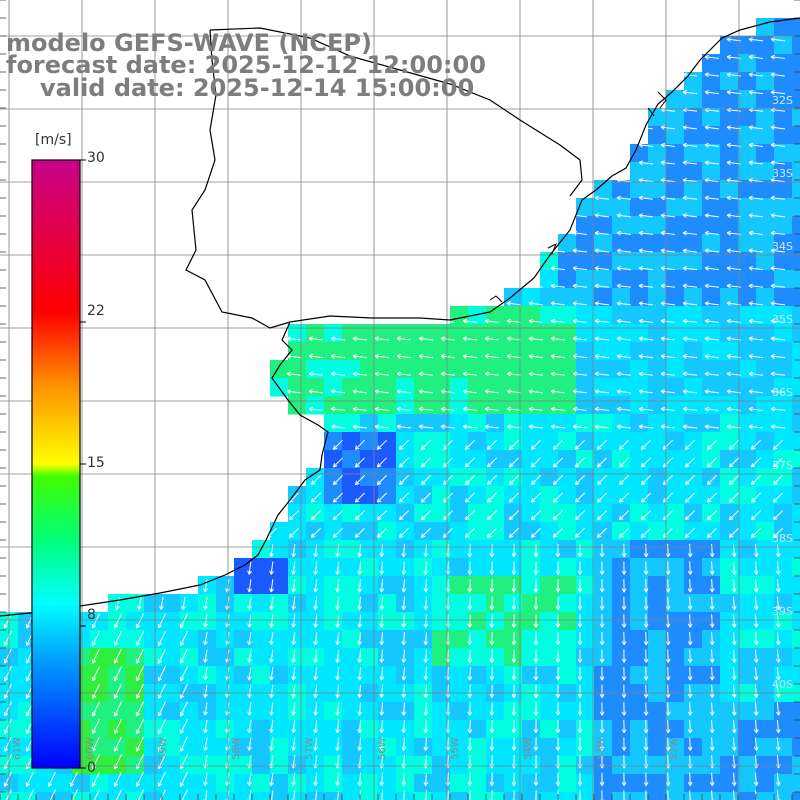  What do you see at coordinates (782, 538) in the screenshot?
I see `latitude-label: 38S` at bounding box center [782, 538].